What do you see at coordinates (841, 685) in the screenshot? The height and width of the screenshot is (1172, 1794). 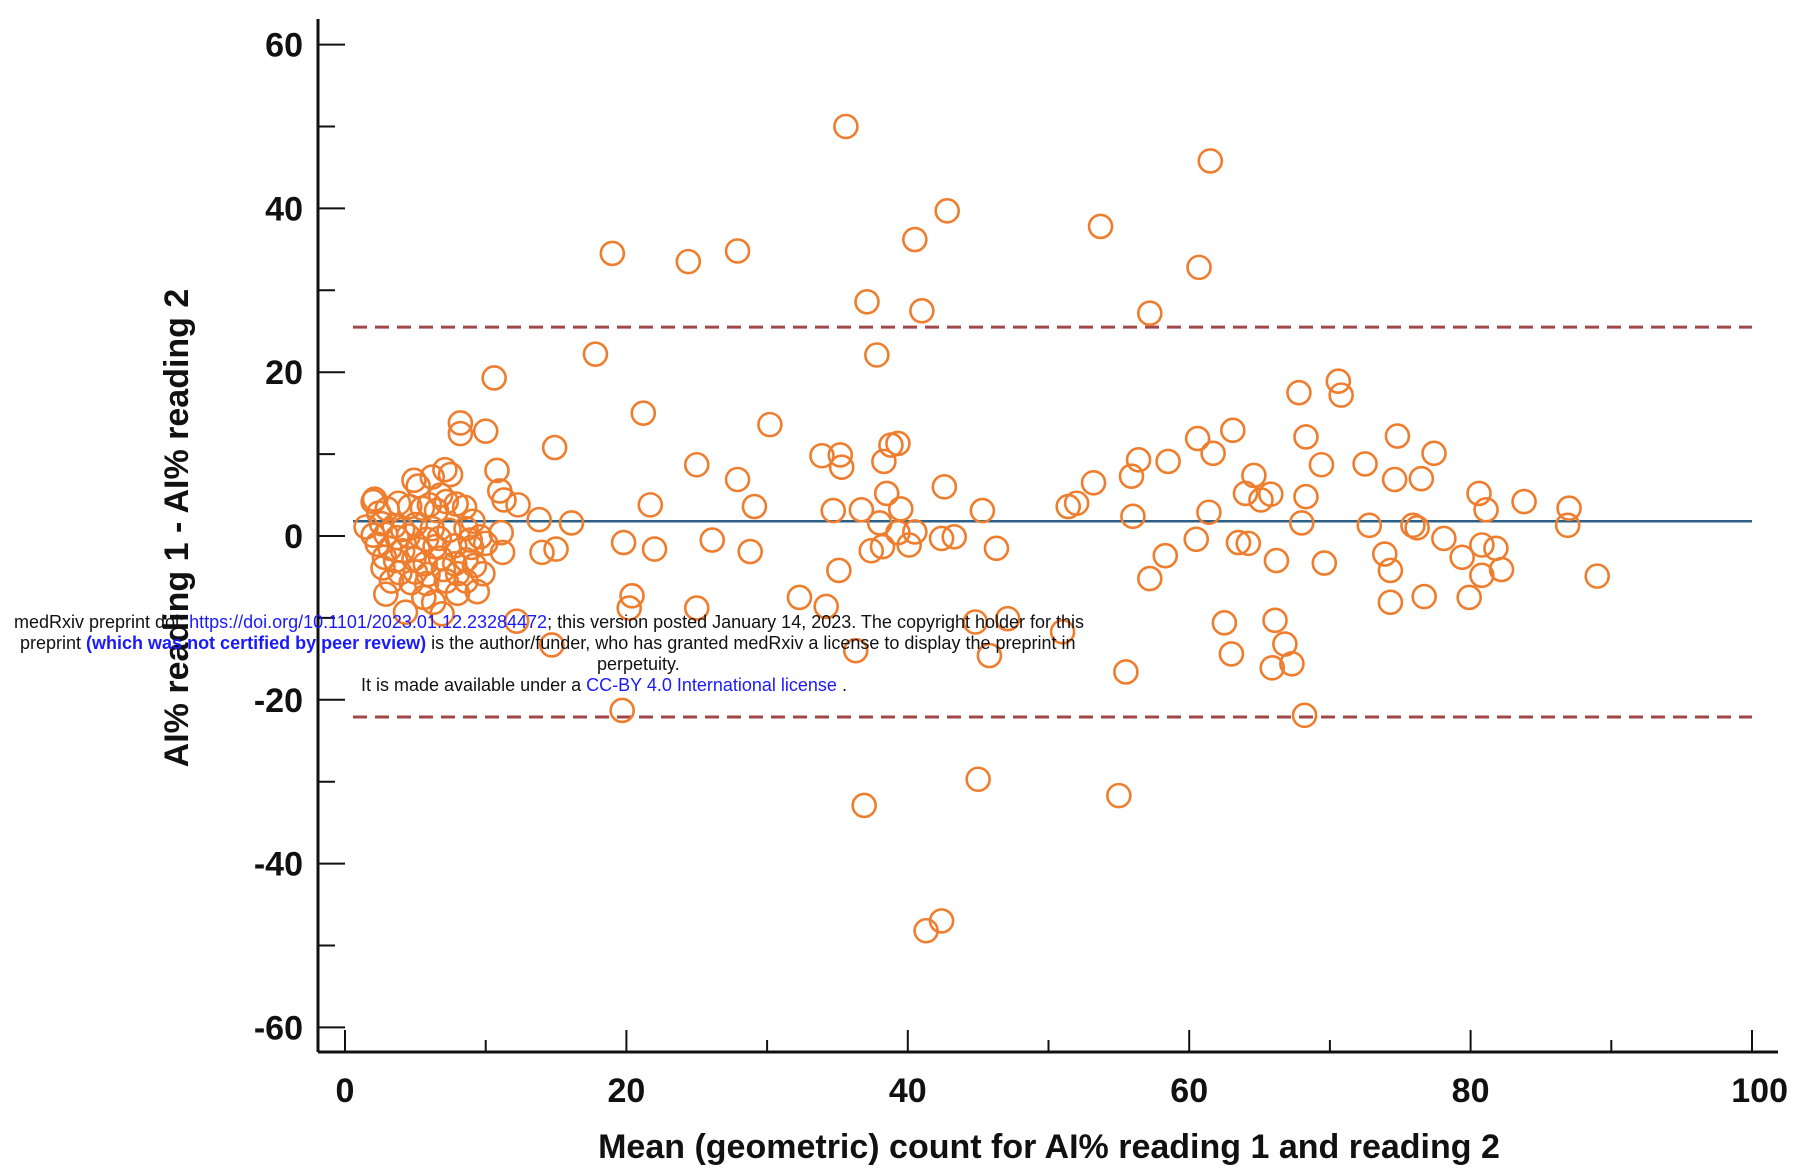 I see `banner-period: .` at bounding box center [841, 685].